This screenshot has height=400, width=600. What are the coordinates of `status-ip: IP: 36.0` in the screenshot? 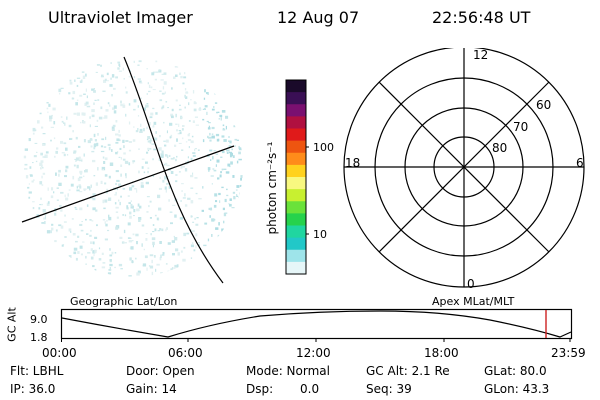 It's located at (33, 389).